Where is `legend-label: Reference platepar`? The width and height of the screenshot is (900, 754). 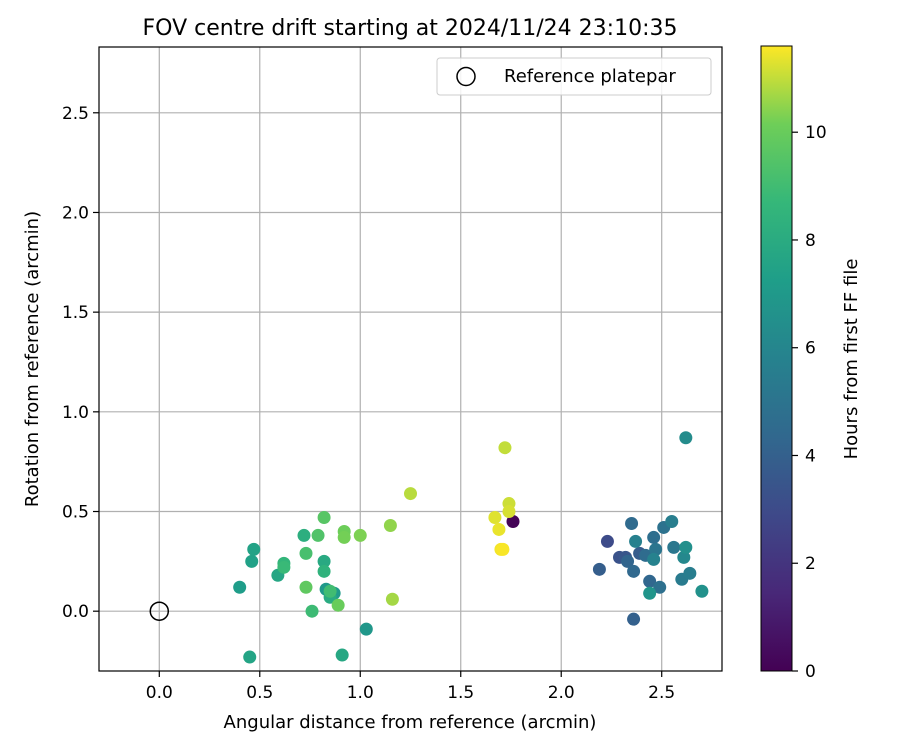 legend-label: Reference platepar is located at coordinates (590, 76).